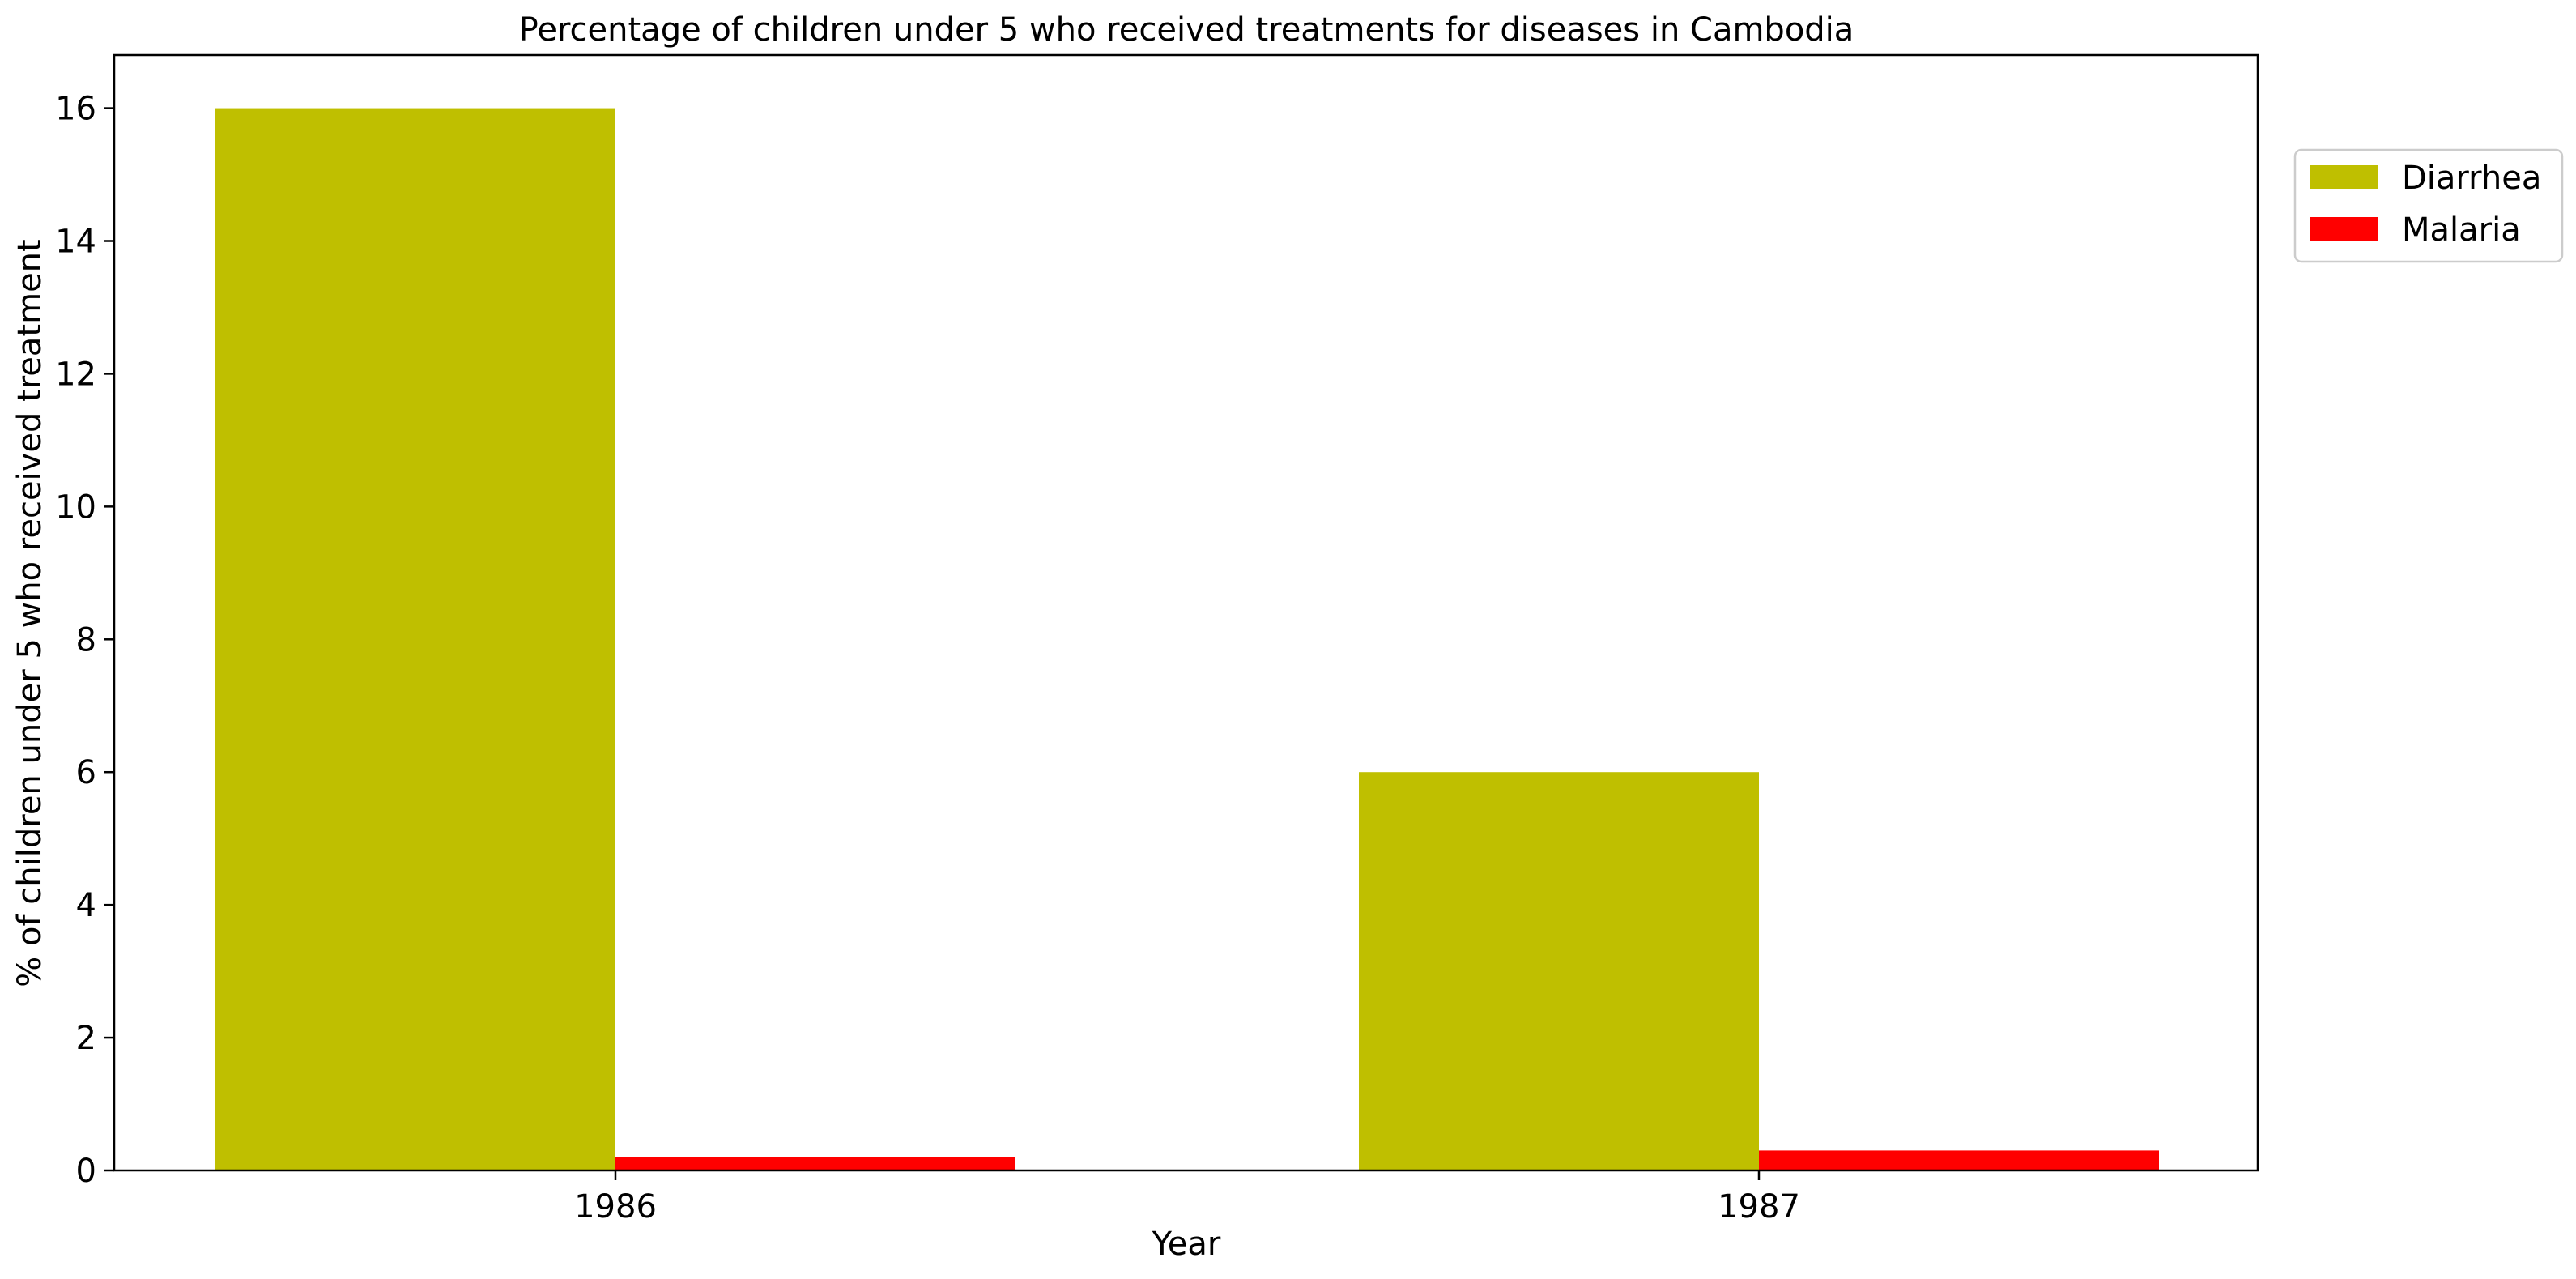 The image size is (2576, 1279). What do you see at coordinates (2461, 230) in the screenshot?
I see `legend-label-malaria: Malaria` at bounding box center [2461, 230].